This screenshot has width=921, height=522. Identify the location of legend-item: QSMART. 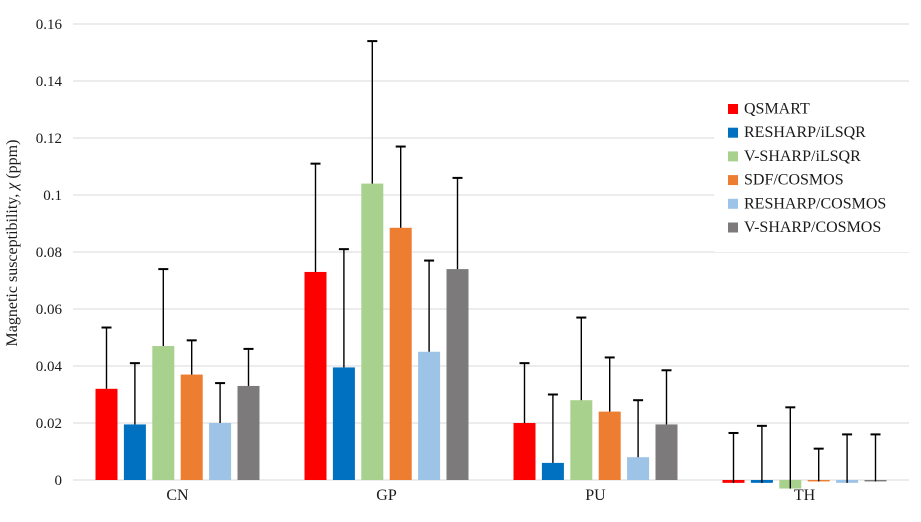
(769, 109).